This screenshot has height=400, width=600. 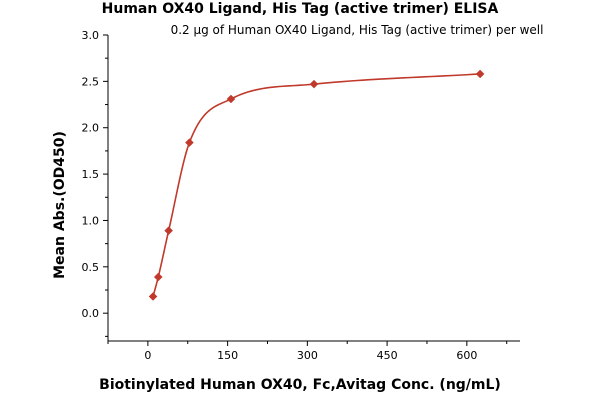 What do you see at coordinates (91, 128) in the screenshot?
I see `y-tick-label: 2.0` at bounding box center [91, 128].